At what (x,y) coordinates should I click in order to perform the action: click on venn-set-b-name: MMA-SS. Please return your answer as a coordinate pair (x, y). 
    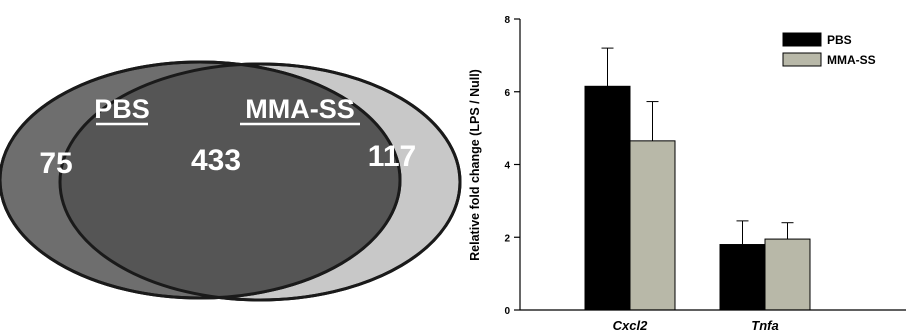
    Looking at the image, I should click on (300, 109).